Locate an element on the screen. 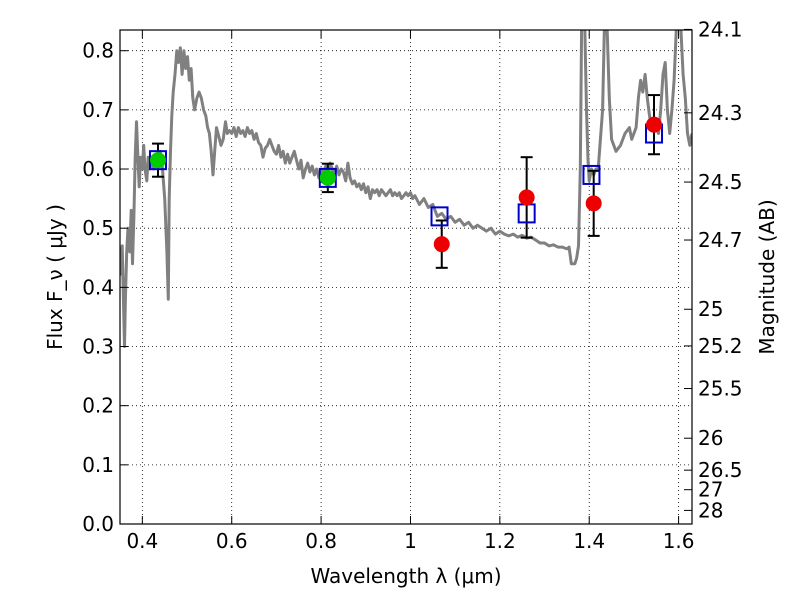 The width and height of the screenshot is (800, 600). y-tick-label: 0.1 is located at coordinates (98, 465).